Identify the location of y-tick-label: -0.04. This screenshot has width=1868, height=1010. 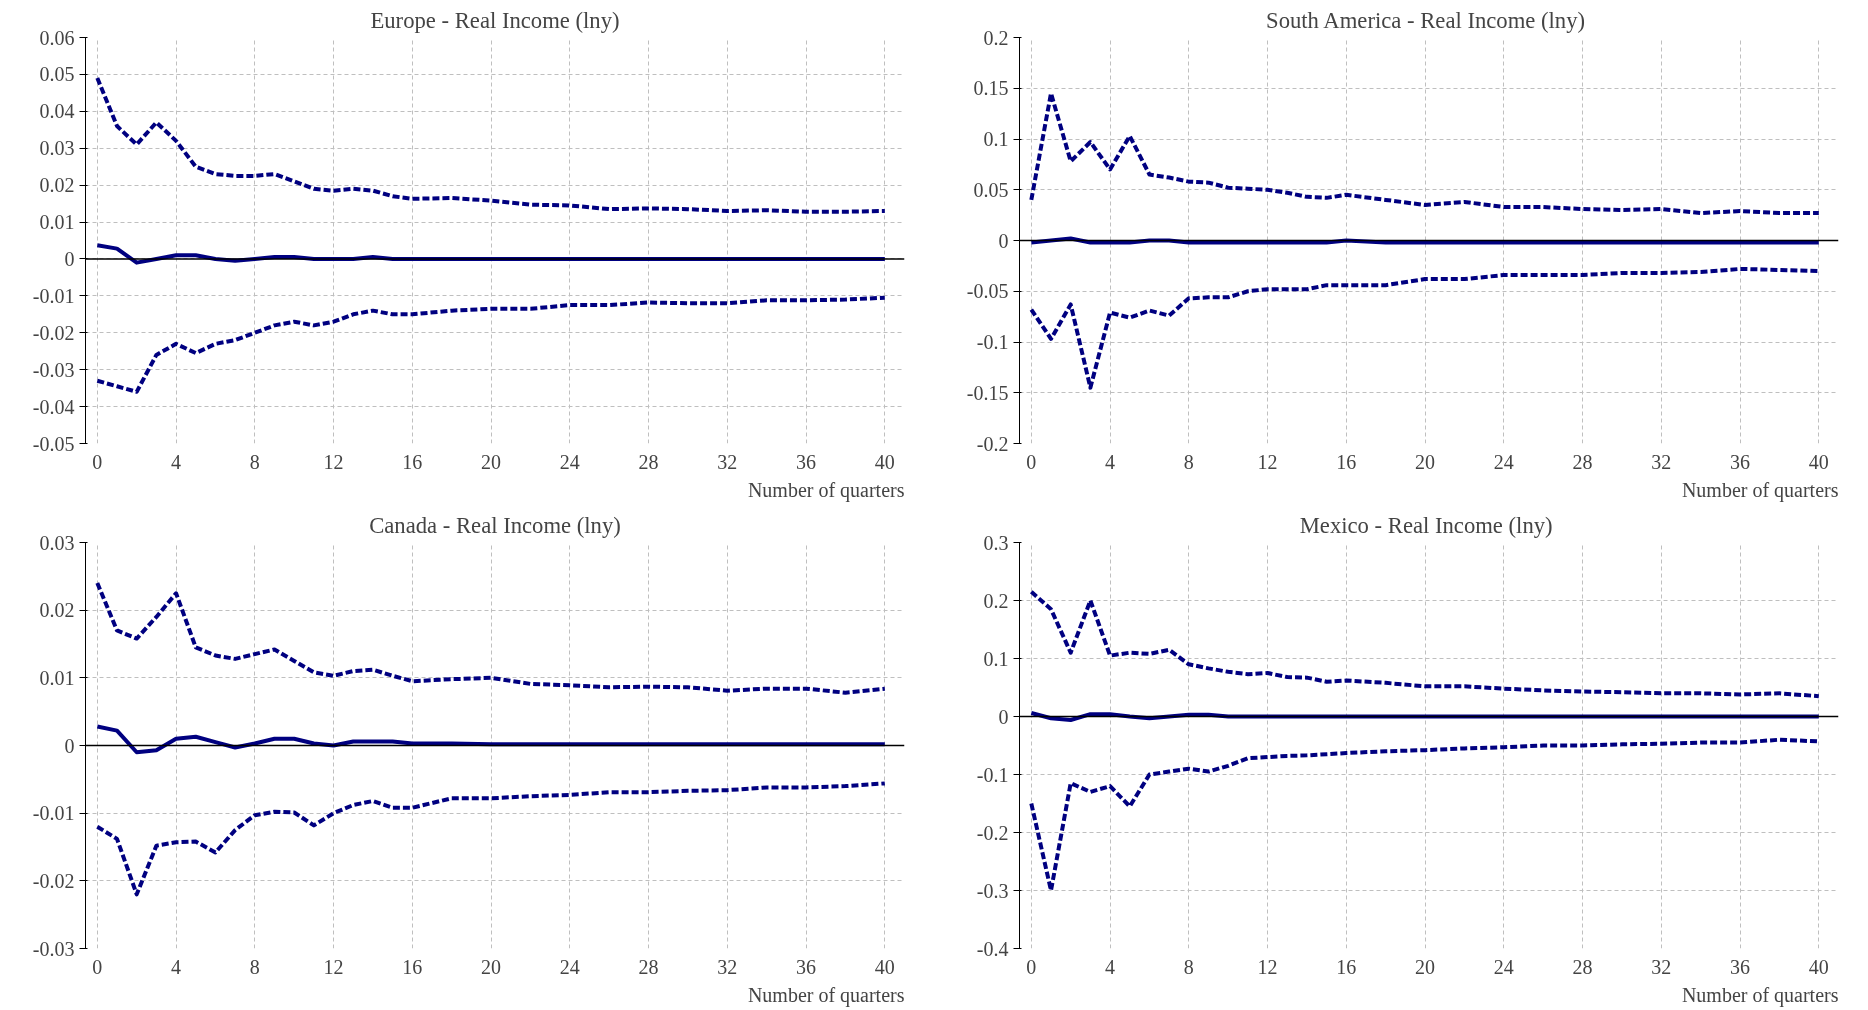
(53, 406).